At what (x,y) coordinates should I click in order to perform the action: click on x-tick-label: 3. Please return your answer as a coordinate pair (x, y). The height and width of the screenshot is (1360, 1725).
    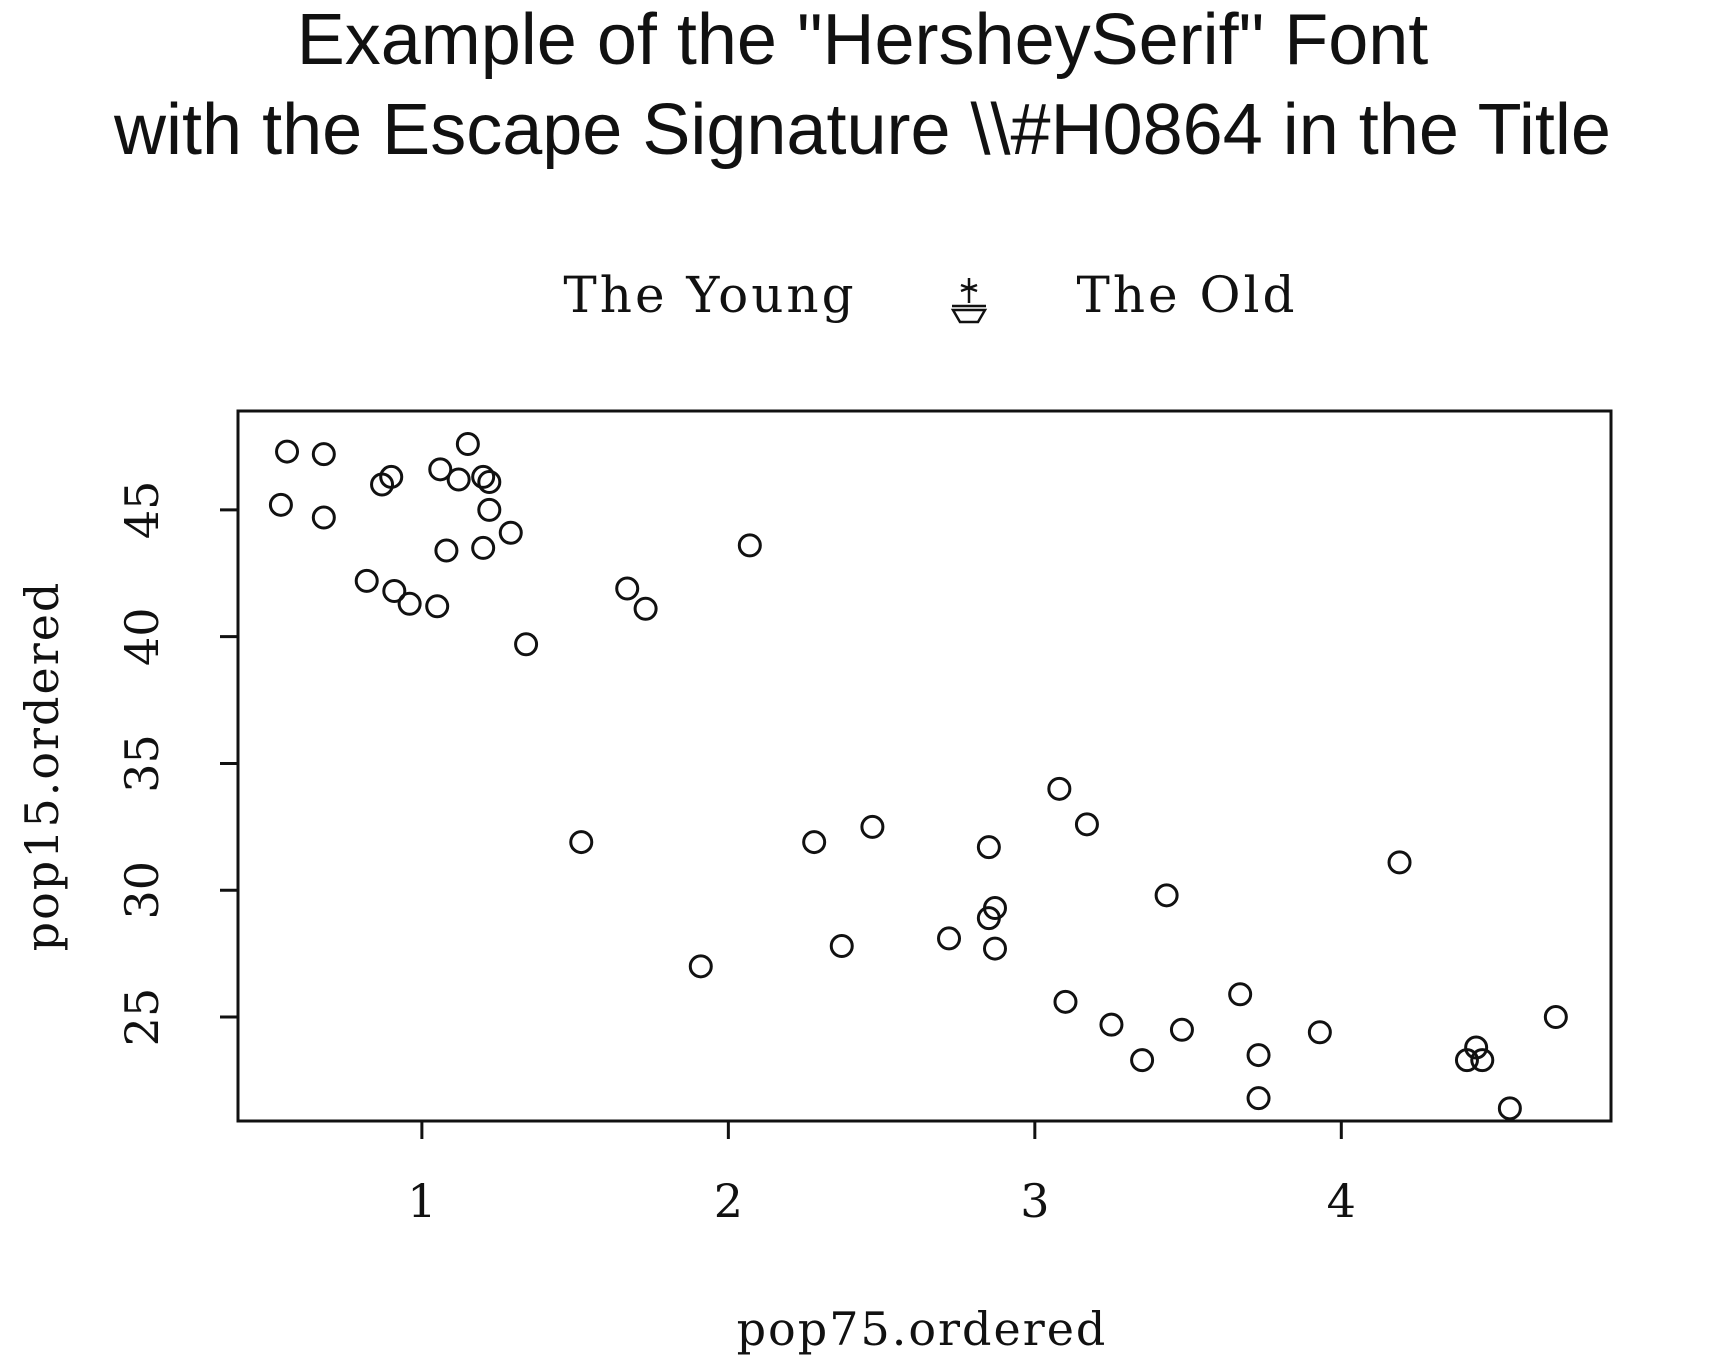
    Looking at the image, I should click on (1034, 1201).